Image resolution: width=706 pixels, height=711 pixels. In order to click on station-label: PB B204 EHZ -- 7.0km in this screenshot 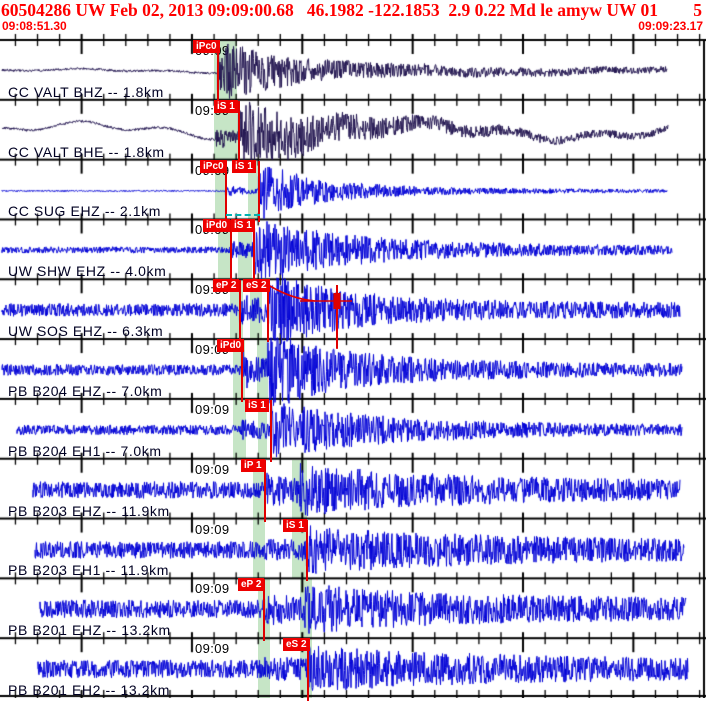, I will do `click(85, 390)`.